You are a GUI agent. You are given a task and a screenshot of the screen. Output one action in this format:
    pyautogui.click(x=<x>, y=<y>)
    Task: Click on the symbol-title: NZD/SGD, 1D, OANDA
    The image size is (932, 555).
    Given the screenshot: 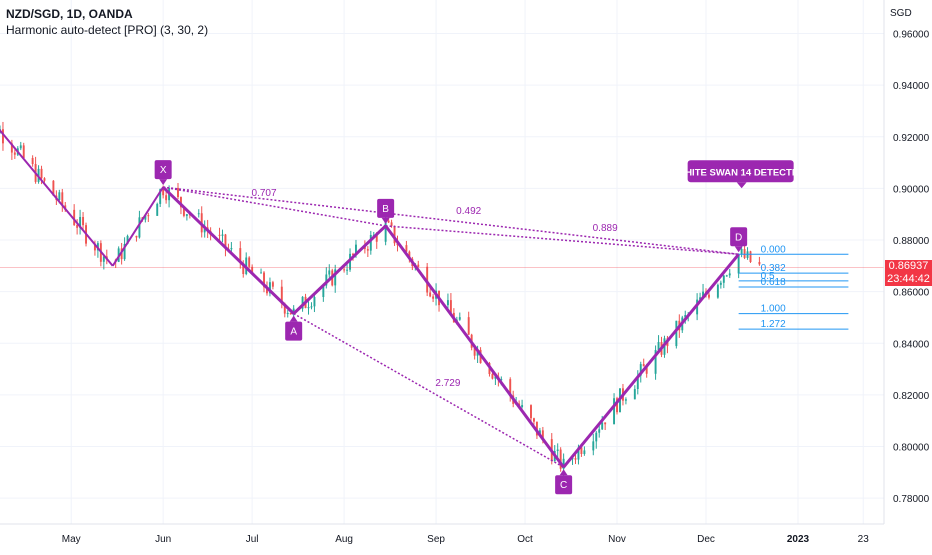 What is the action you would take?
    pyautogui.click(x=69, y=14)
    